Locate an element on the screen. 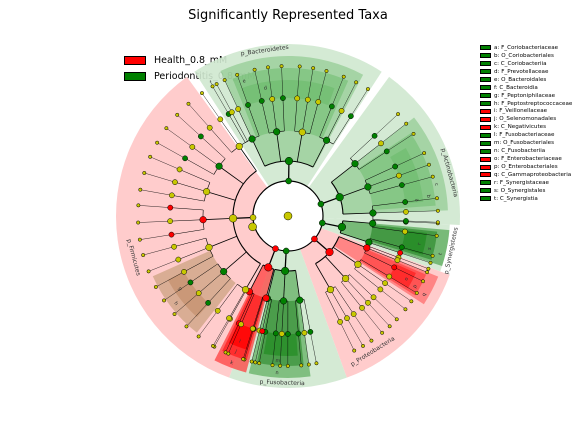 Image resolution: width=576 pixels, height=432 pixels. clade-legend-item: l: F_Fusobacteriaceae is located at coordinates (526, 135).